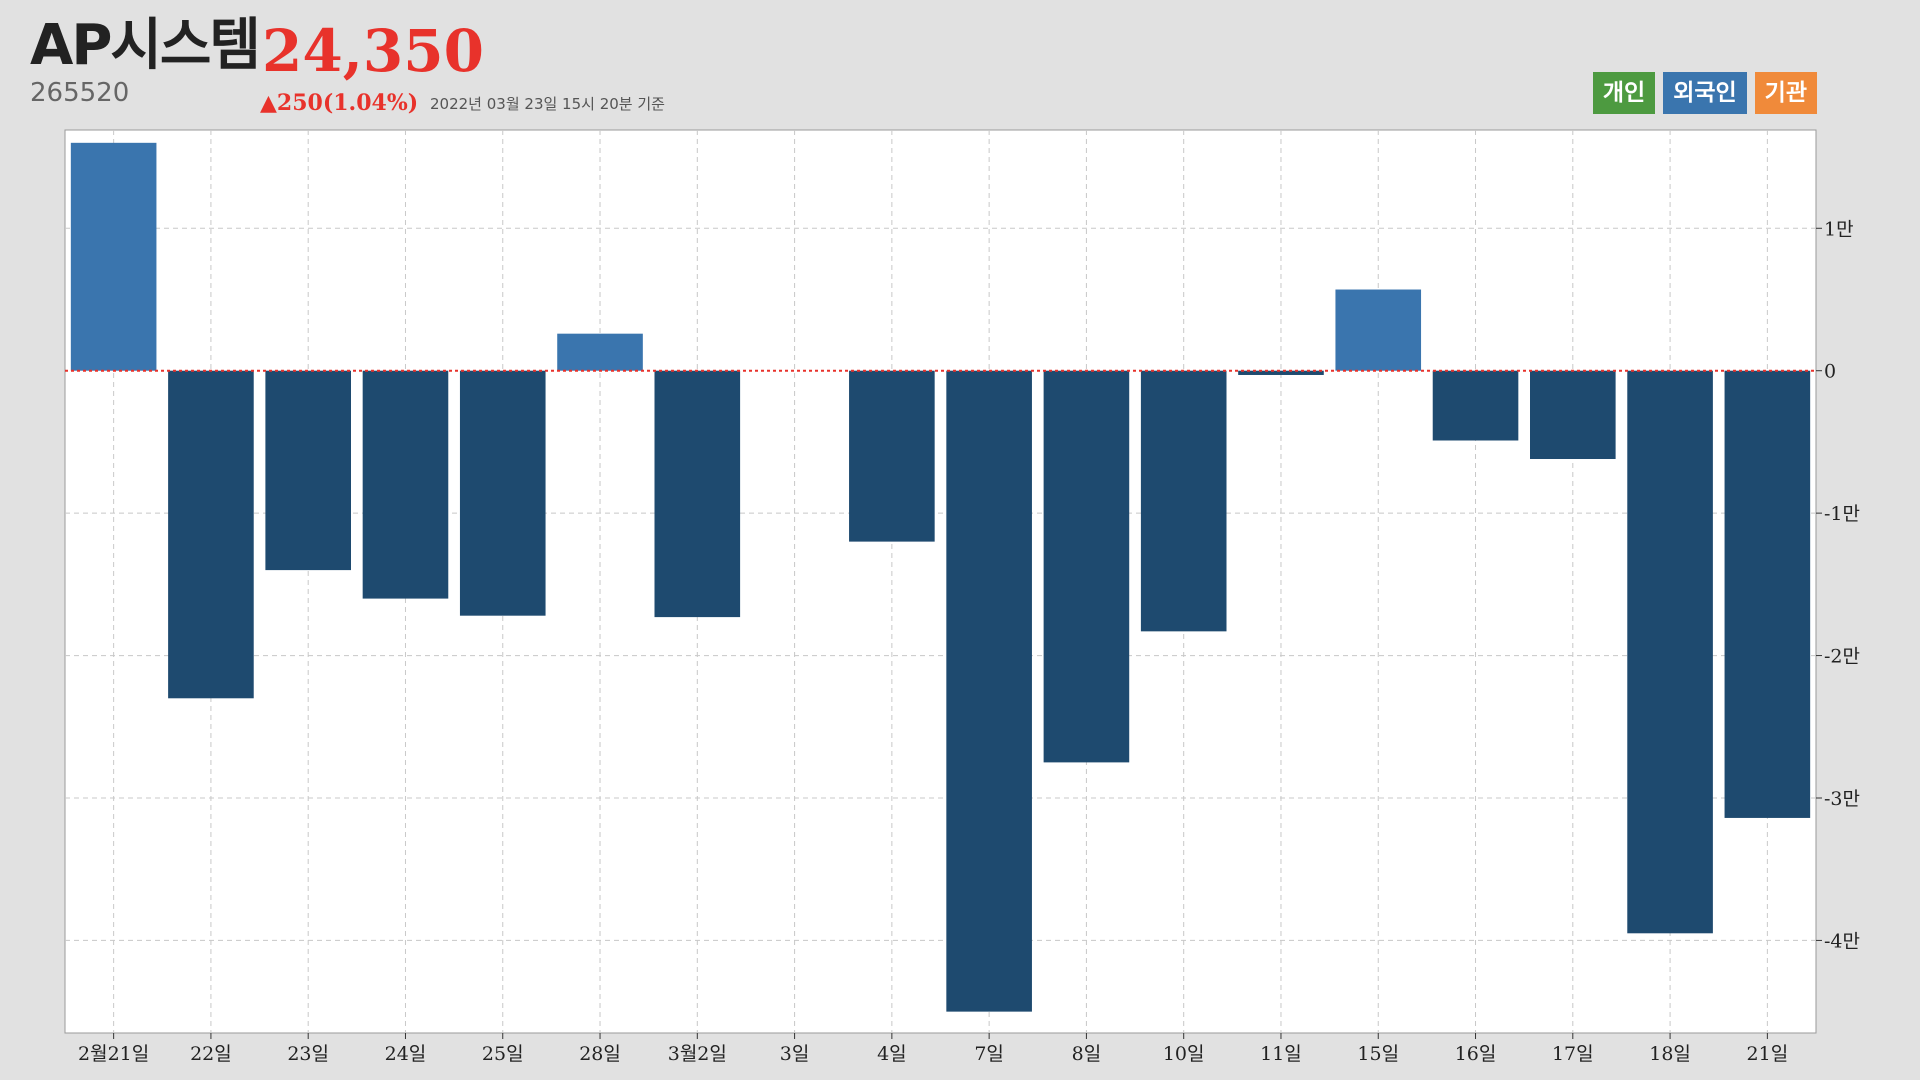 The image size is (1920, 1080). I want to click on x-tick-label: 28일, so click(600, 1054).